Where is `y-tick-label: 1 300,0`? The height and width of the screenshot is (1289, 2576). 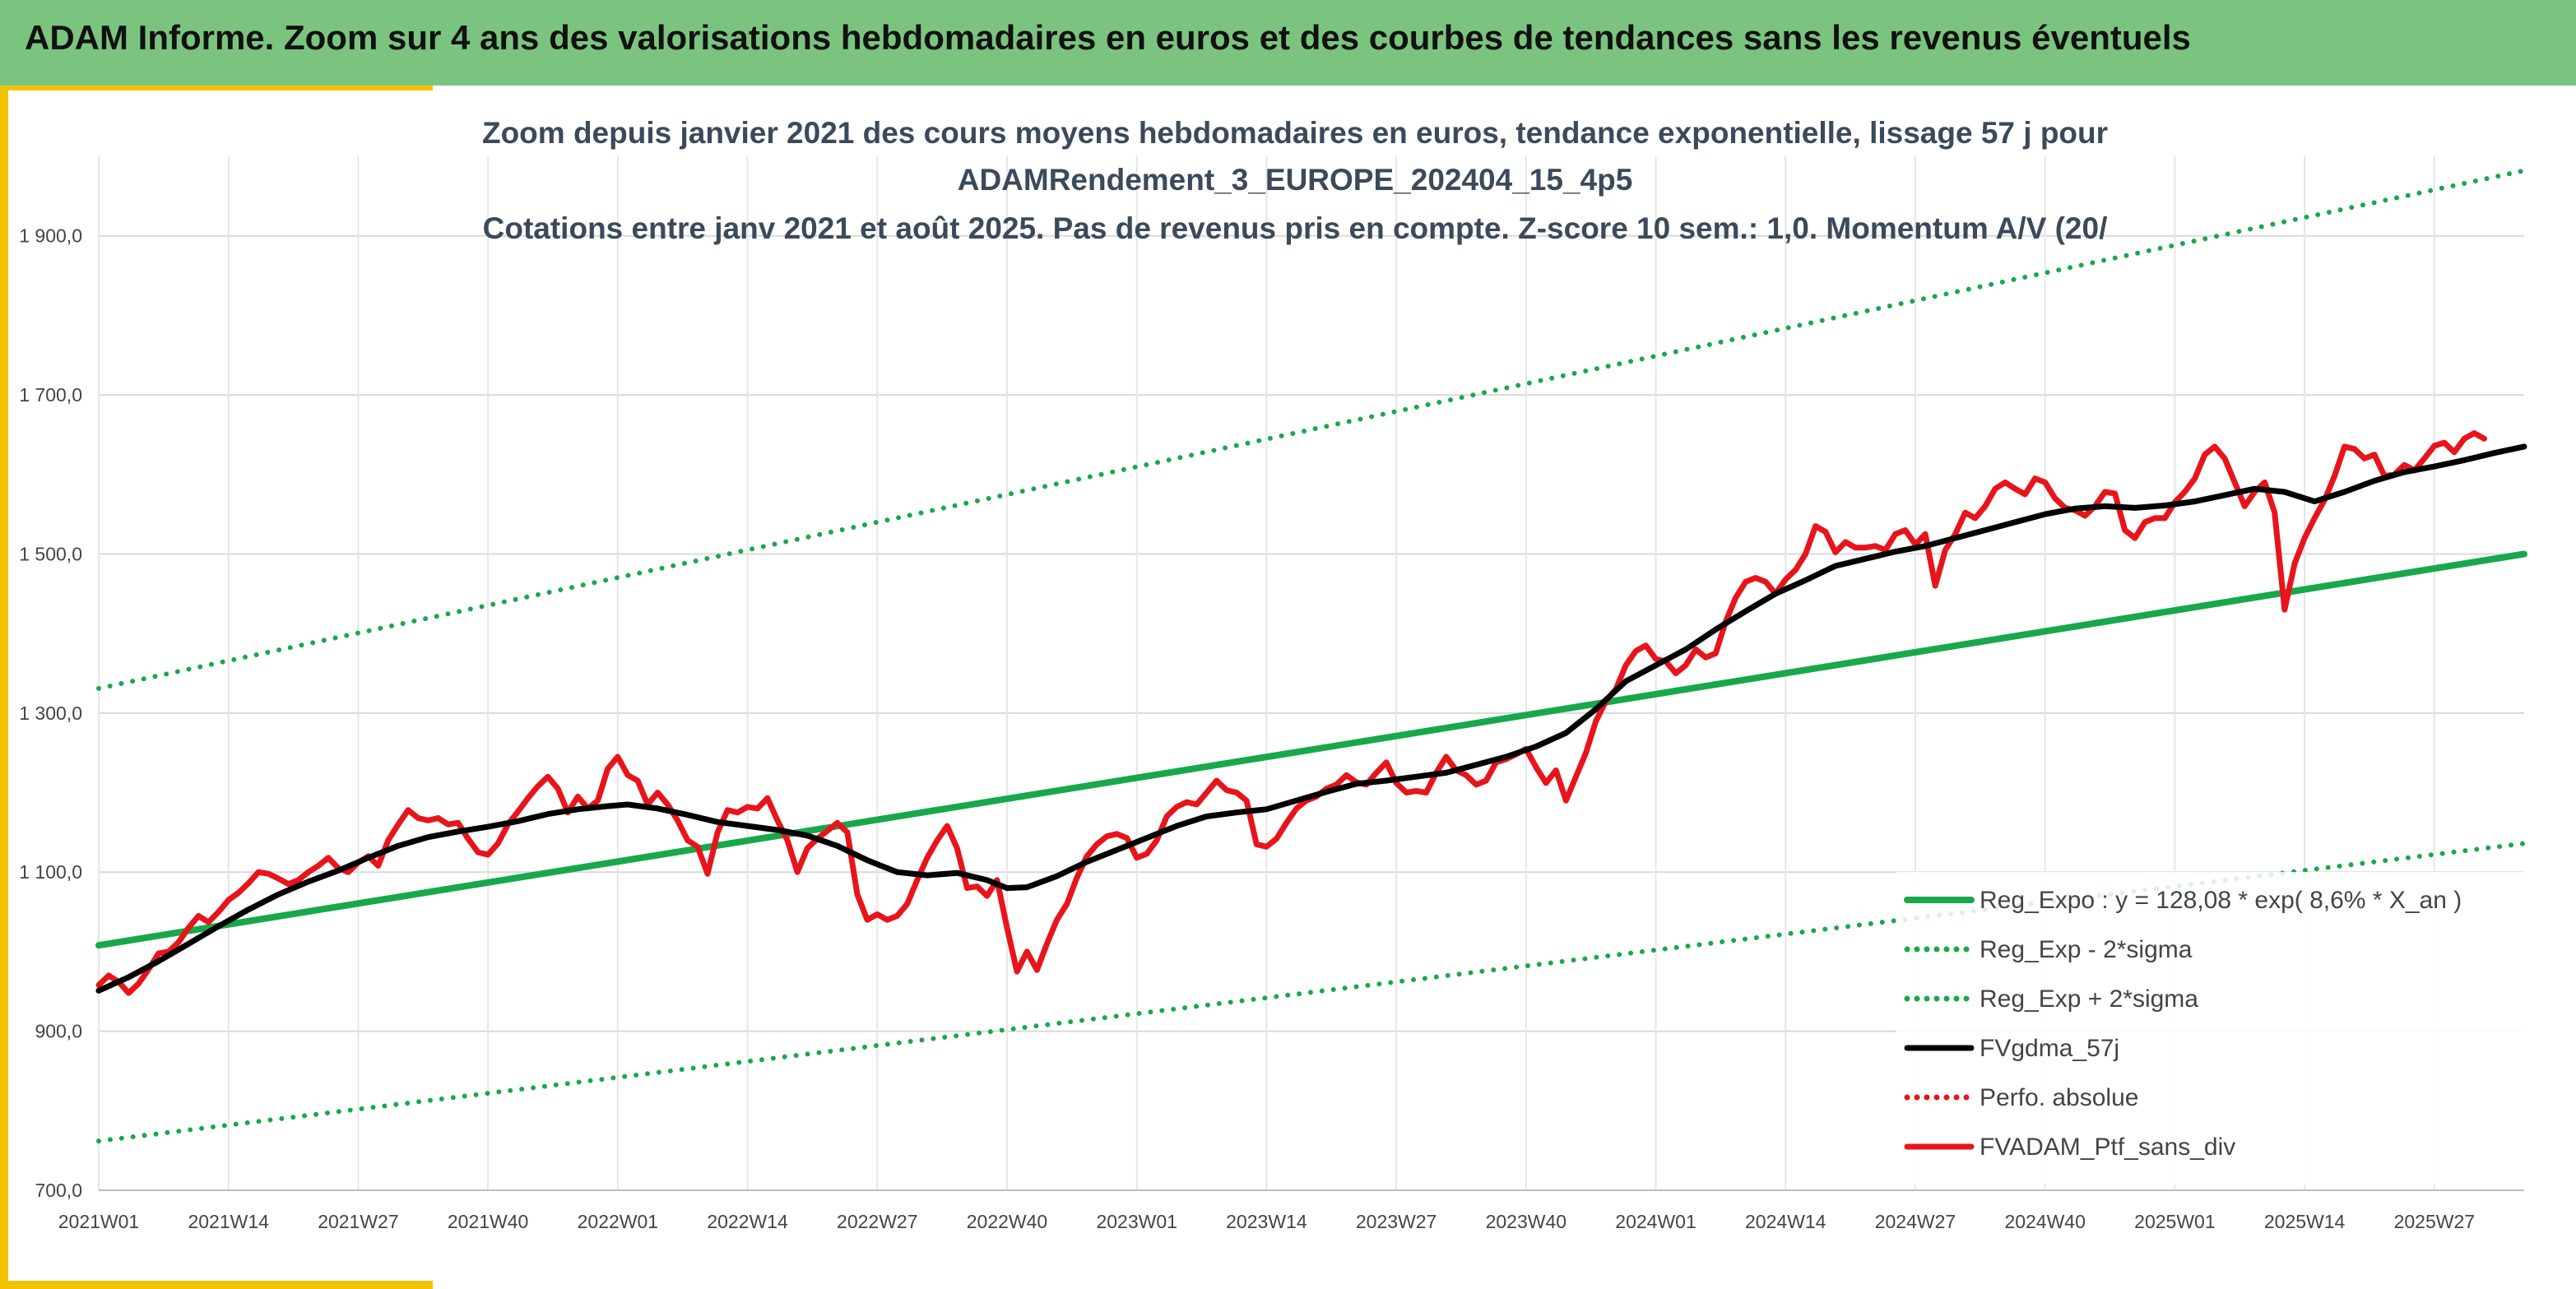 y-tick-label: 1 300,0 is located at coordinates (50, 713).